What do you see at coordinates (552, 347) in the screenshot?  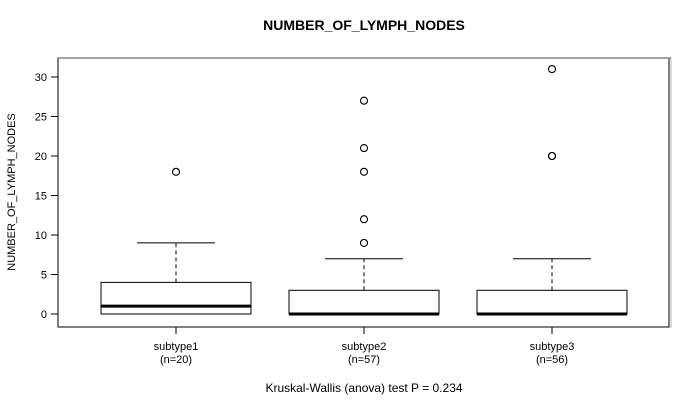 I see `group-label: subtype3` at bounding box center [552, 347].